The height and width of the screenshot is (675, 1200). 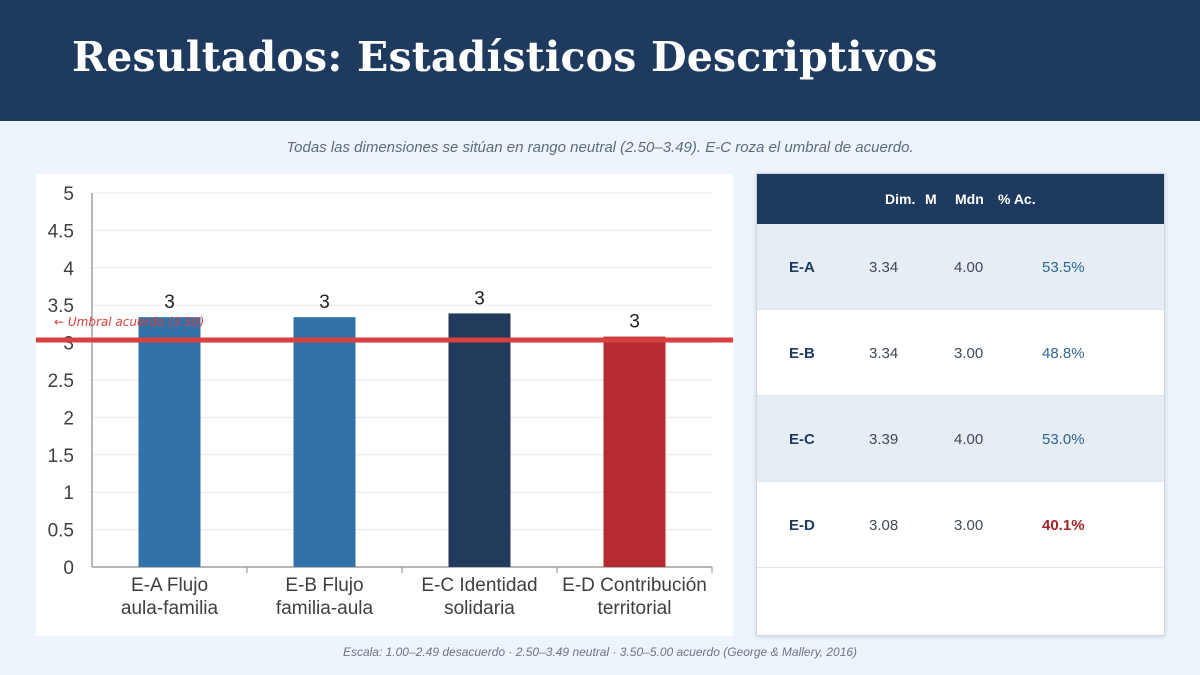 I want to click on table-row: E-D 3.08 3.00 40.1%, so click(x=960, y=525).